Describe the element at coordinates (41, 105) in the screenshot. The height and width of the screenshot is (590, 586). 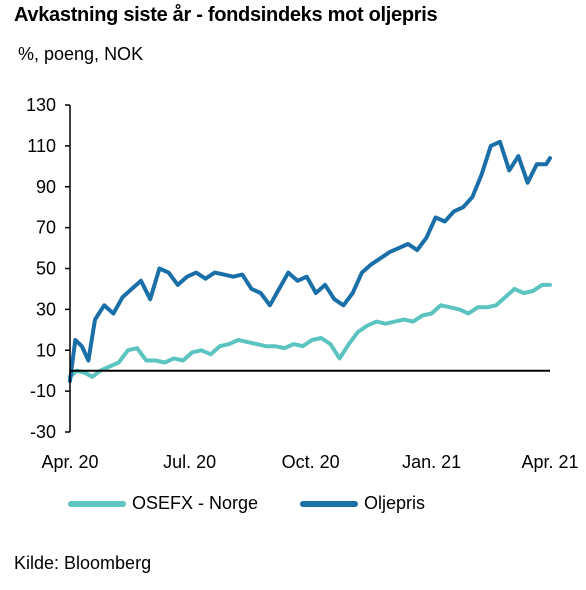
I see `y-tick-label: 130` at that location.